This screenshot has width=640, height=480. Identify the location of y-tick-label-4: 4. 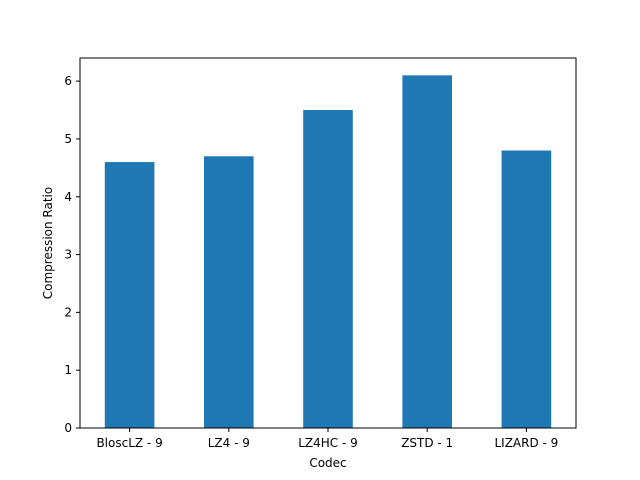
(68, 197).